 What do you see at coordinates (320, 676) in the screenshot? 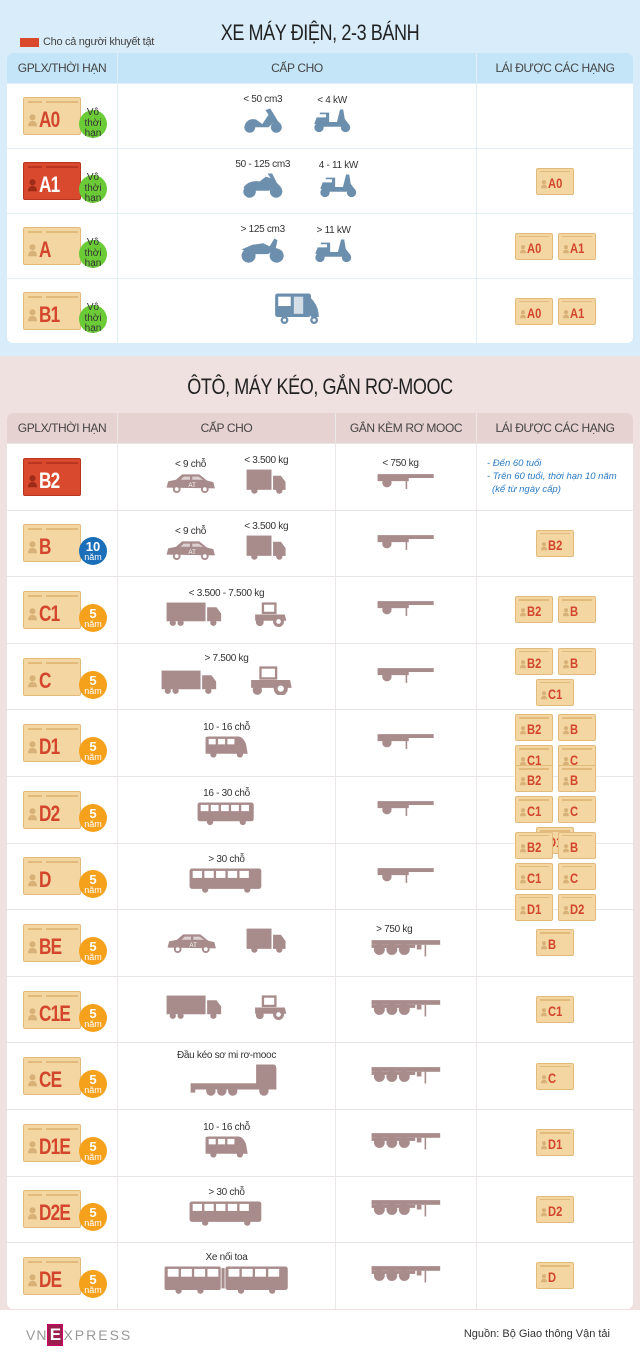
I see `table-row: C 5 năm > 7.500 kg B2 B C1` at bounding box center [320, 676].